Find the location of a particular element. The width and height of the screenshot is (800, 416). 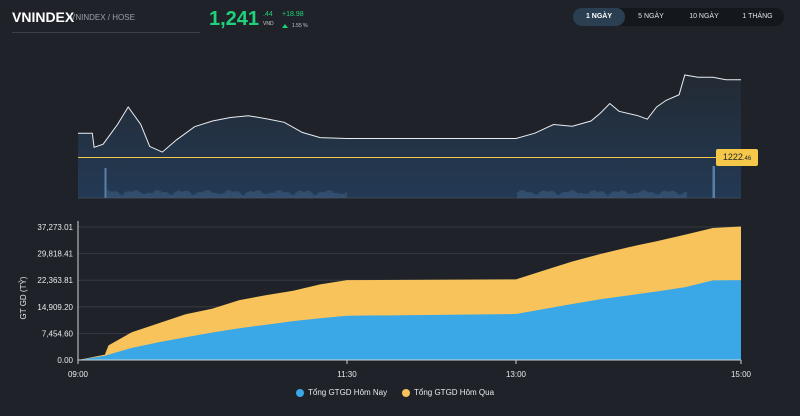

x-tick-label: 11:30 is located at coordinates (347, 374).